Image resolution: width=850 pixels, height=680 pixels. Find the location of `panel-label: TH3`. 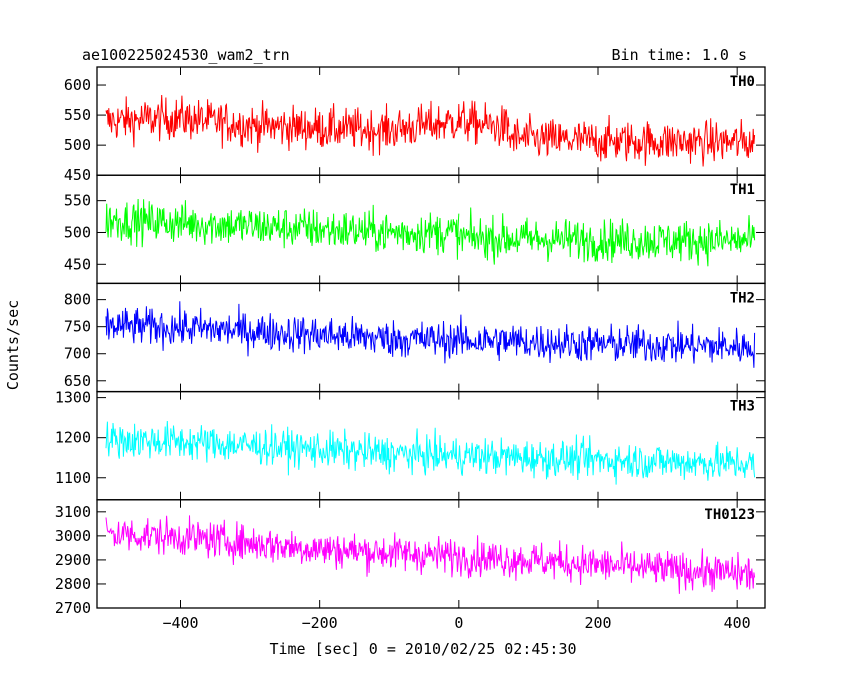

panel-label: TH3 is located at coordinates (742, 407).